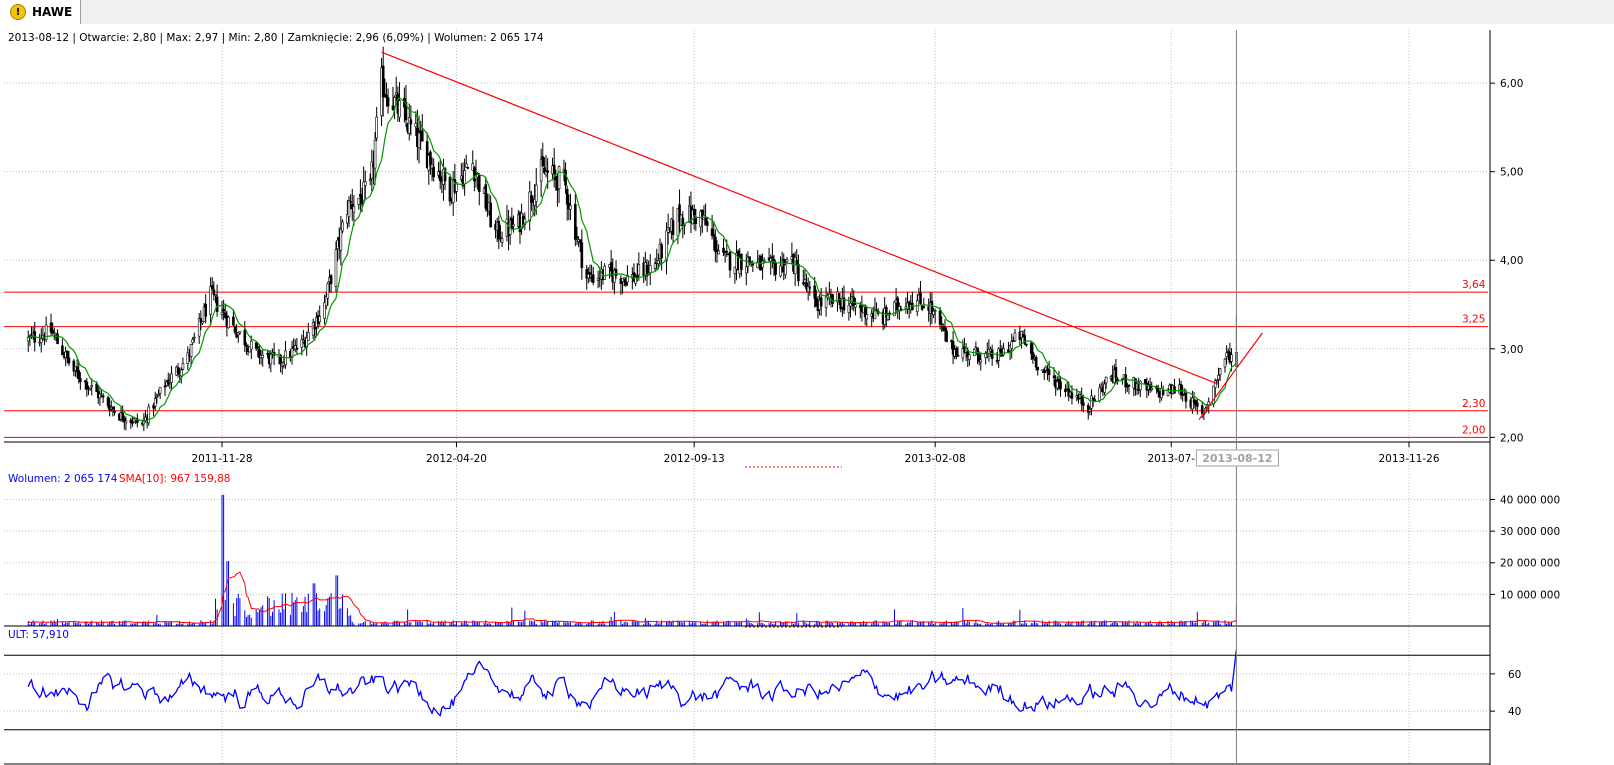  I want to click on y-tick-label: 10 000 000, so click(1530, 595).